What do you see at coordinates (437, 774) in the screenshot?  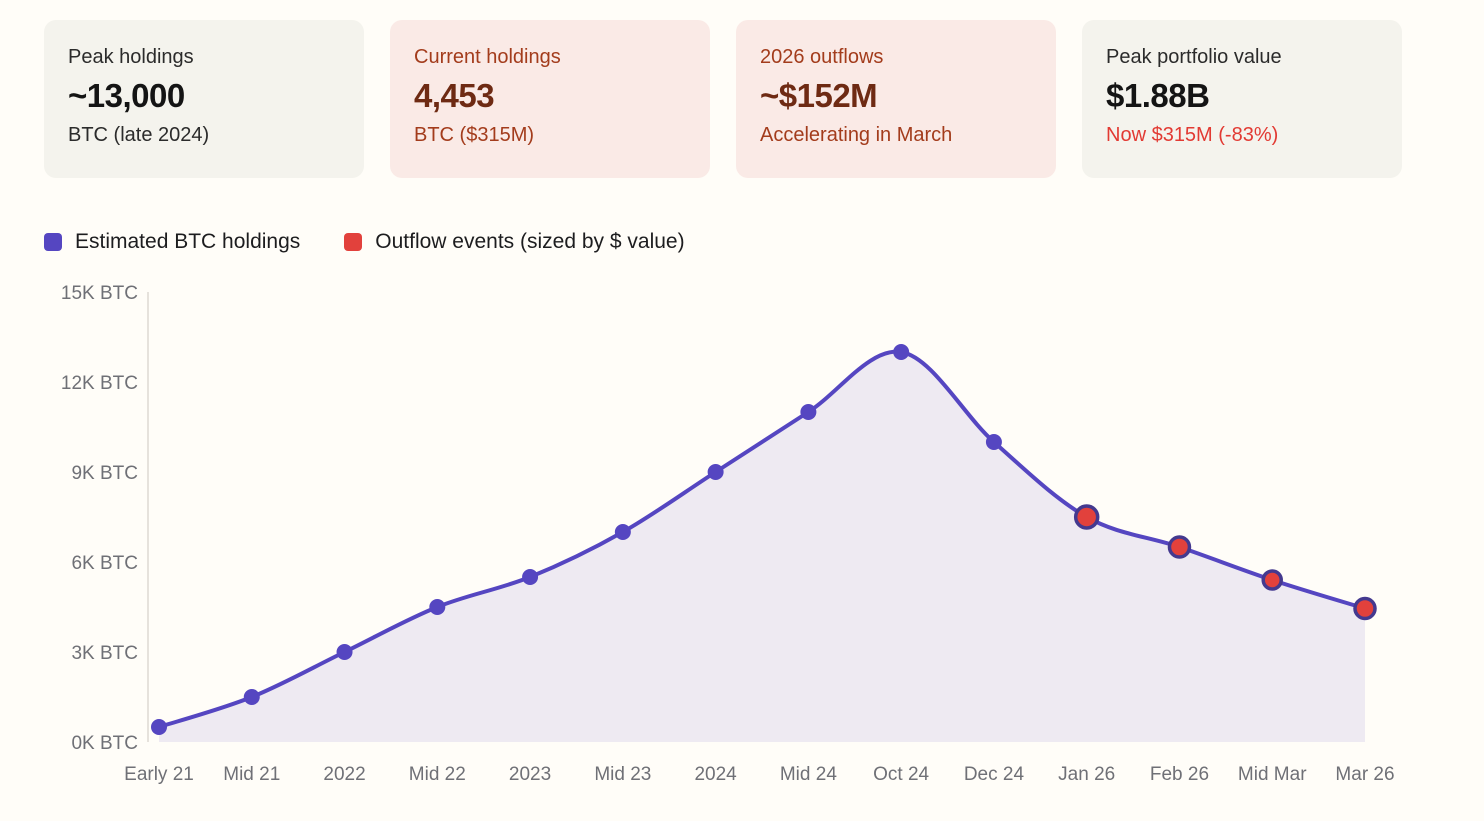 I see `x-tick-label: Mid 22` at bounding box center [437, 774].